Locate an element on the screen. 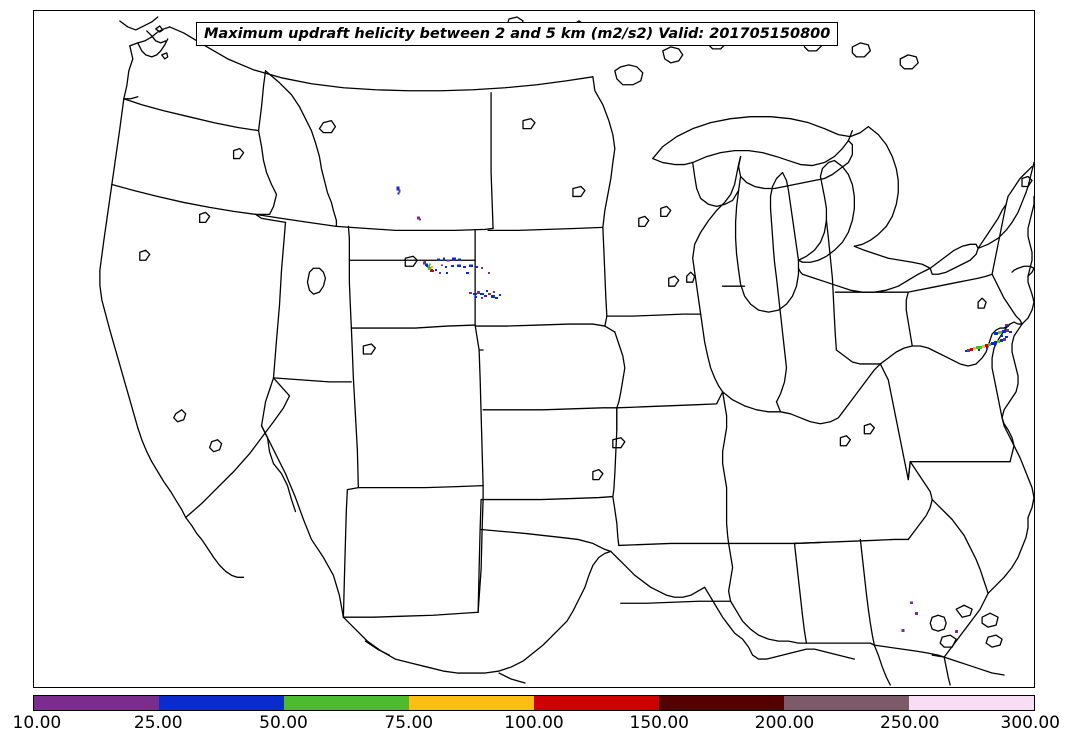 The width and height of the screenshot is (1070, 745). coastline-california-south is located at coordinates (215, 547).